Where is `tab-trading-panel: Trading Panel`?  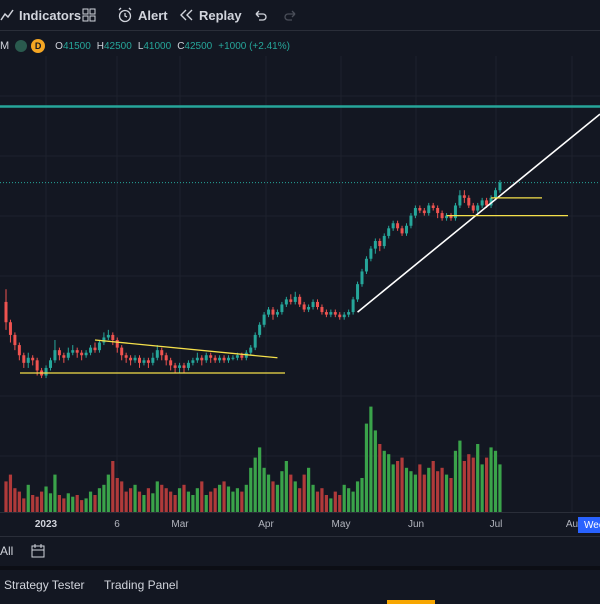
tab-trading-panel: Trading Panel is located at coordinates (141, 585).